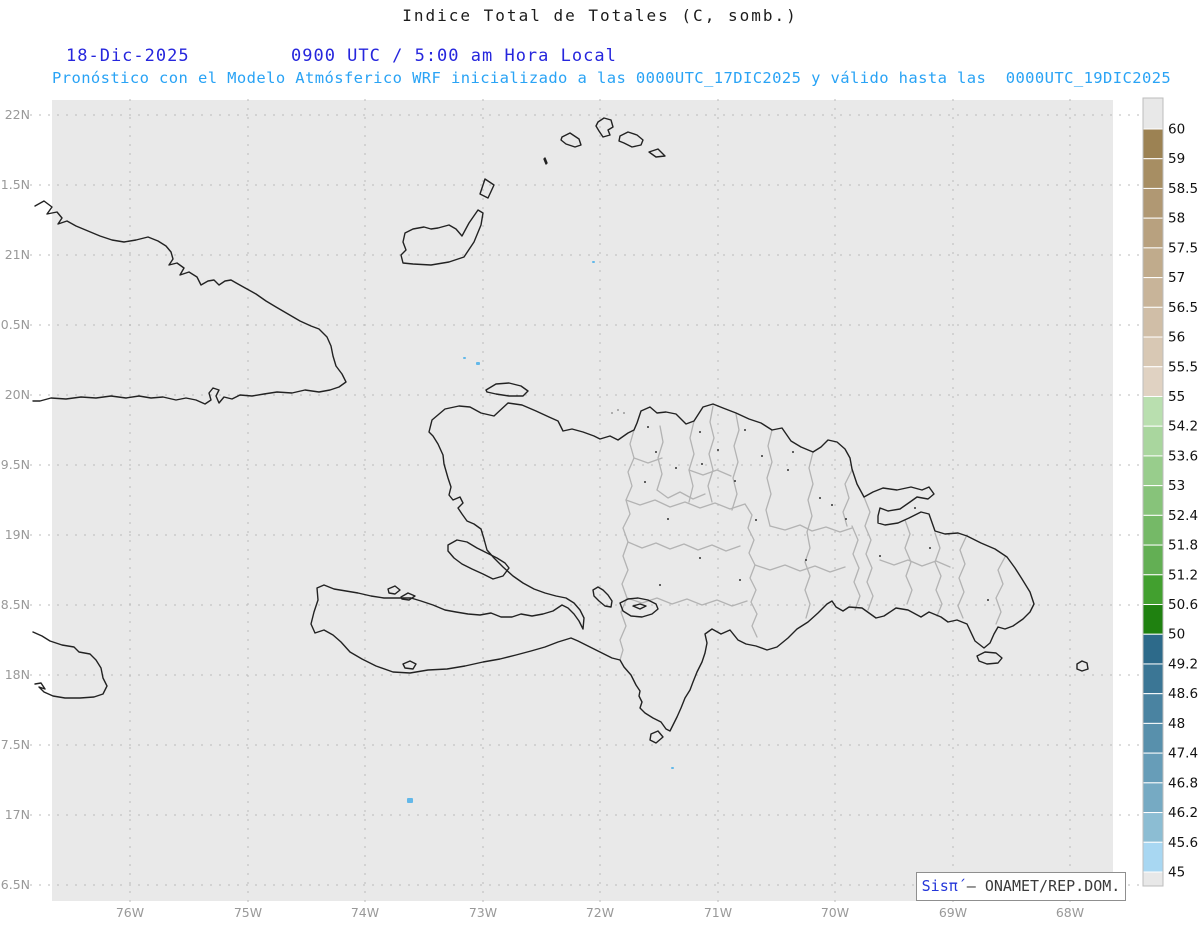  I want to click on coast-cuba-east, so click(189, 302).